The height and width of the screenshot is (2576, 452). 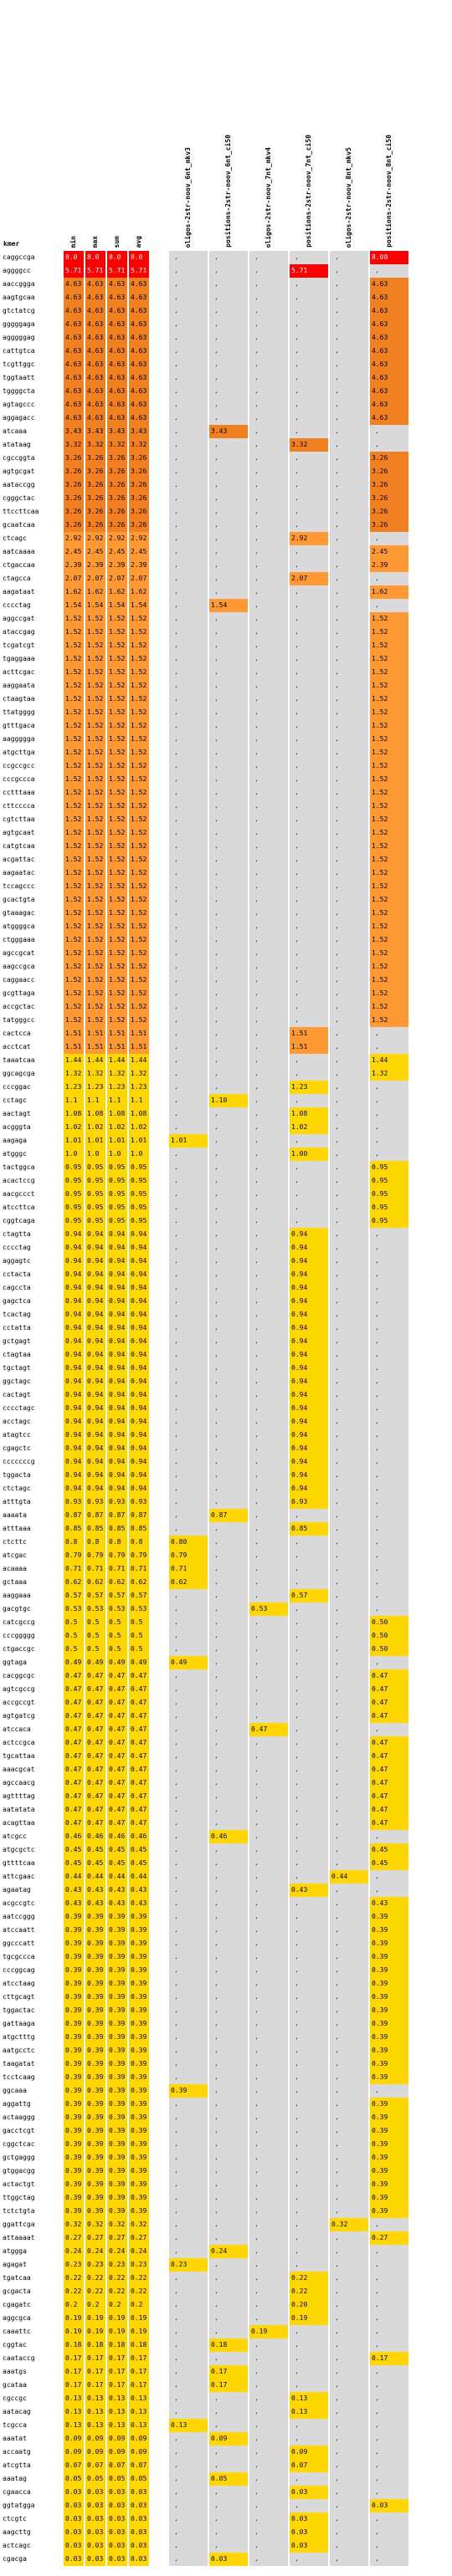 I want to click on kmer-label: acctagc, so click(x=17, y=1421).